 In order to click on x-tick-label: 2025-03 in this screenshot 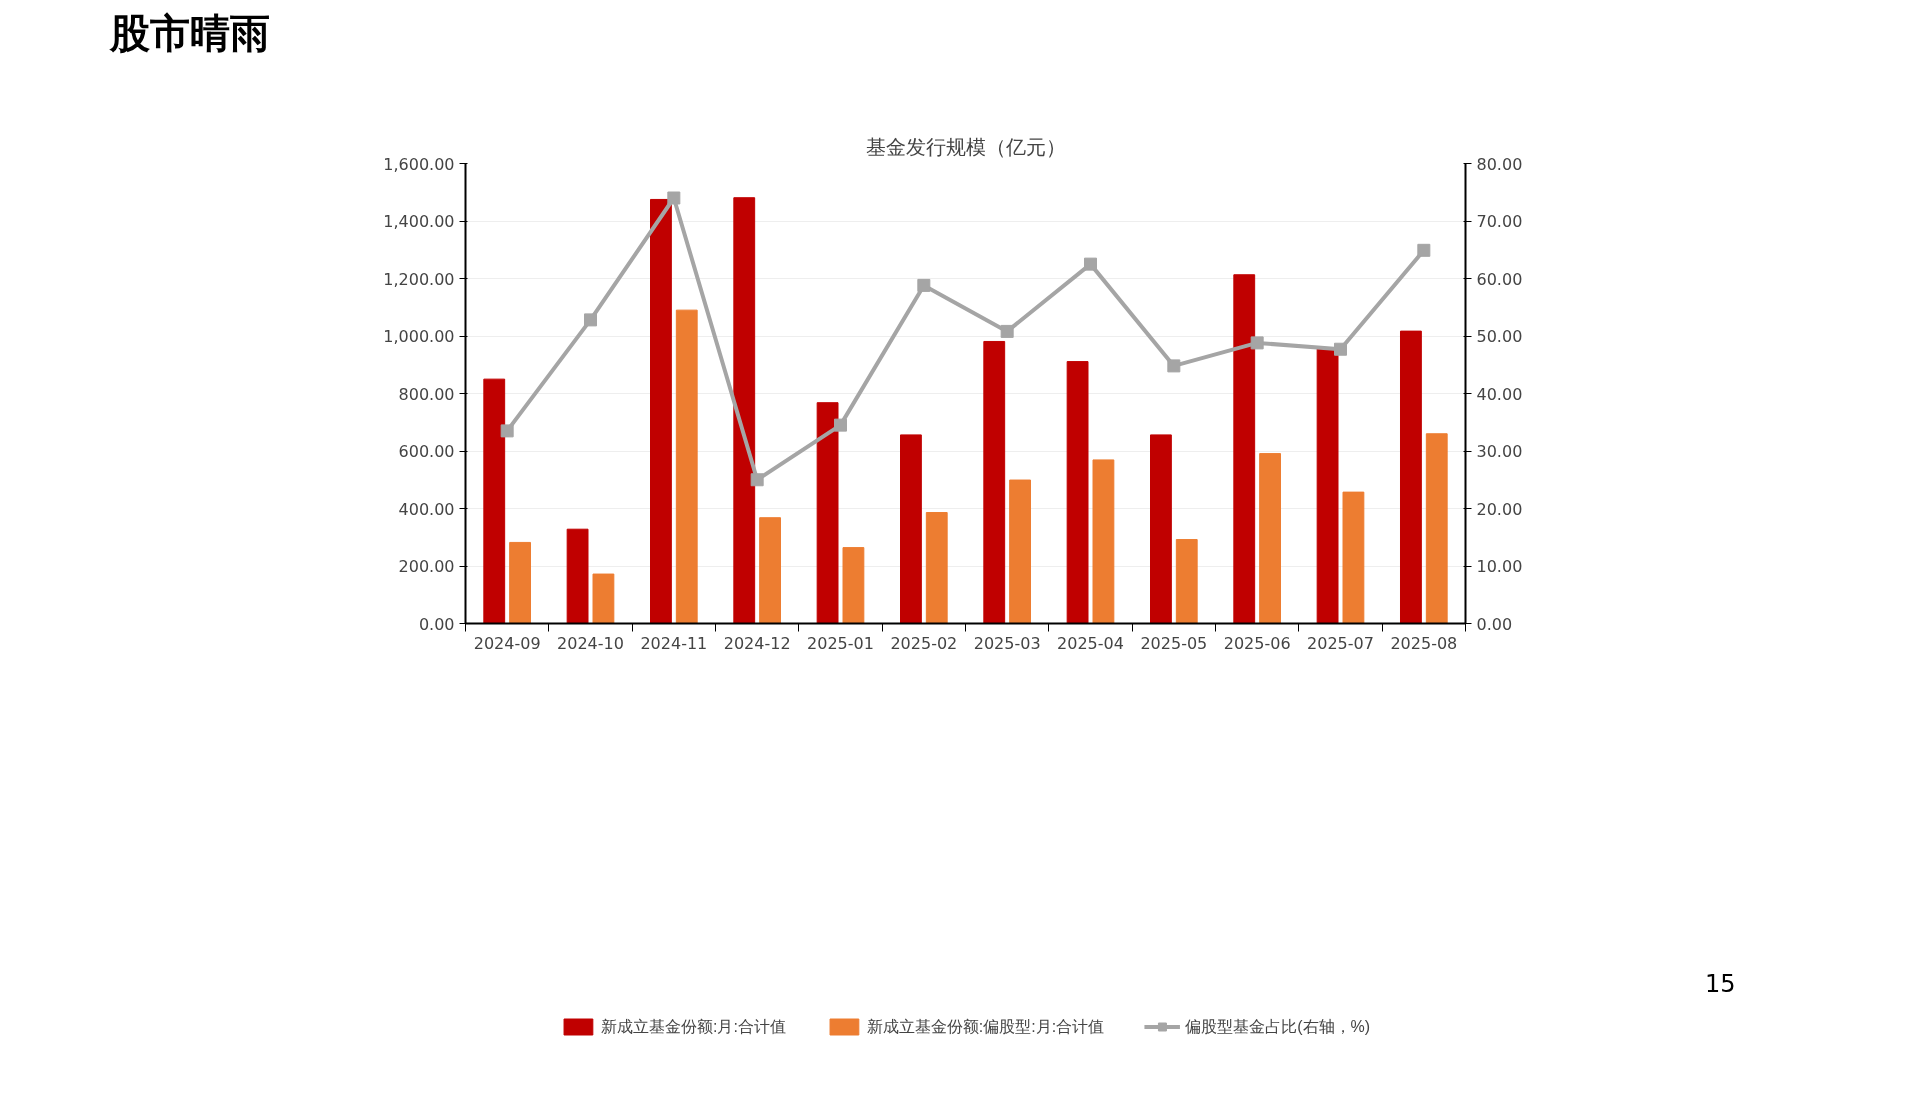, I will do `click(1007, 643)`.